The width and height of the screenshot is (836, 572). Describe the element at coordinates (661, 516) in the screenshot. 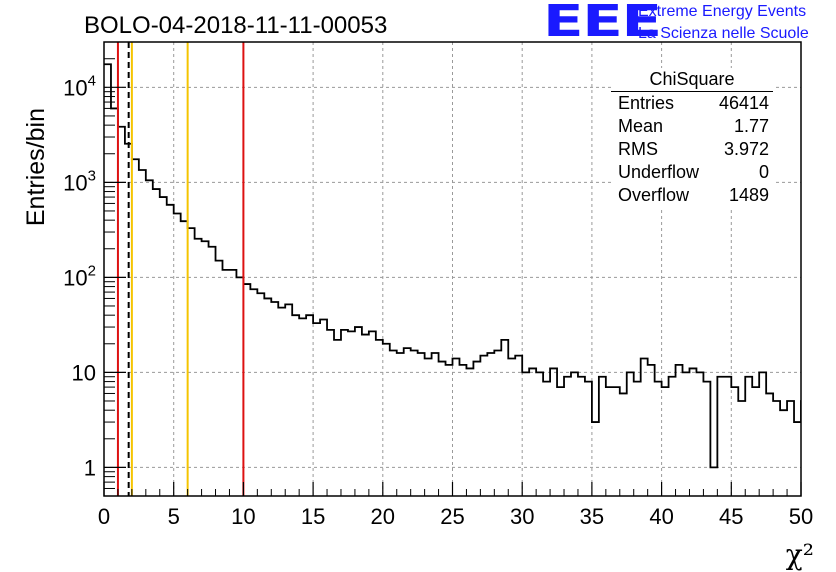

I see `x-tick-label: 40` at that location.